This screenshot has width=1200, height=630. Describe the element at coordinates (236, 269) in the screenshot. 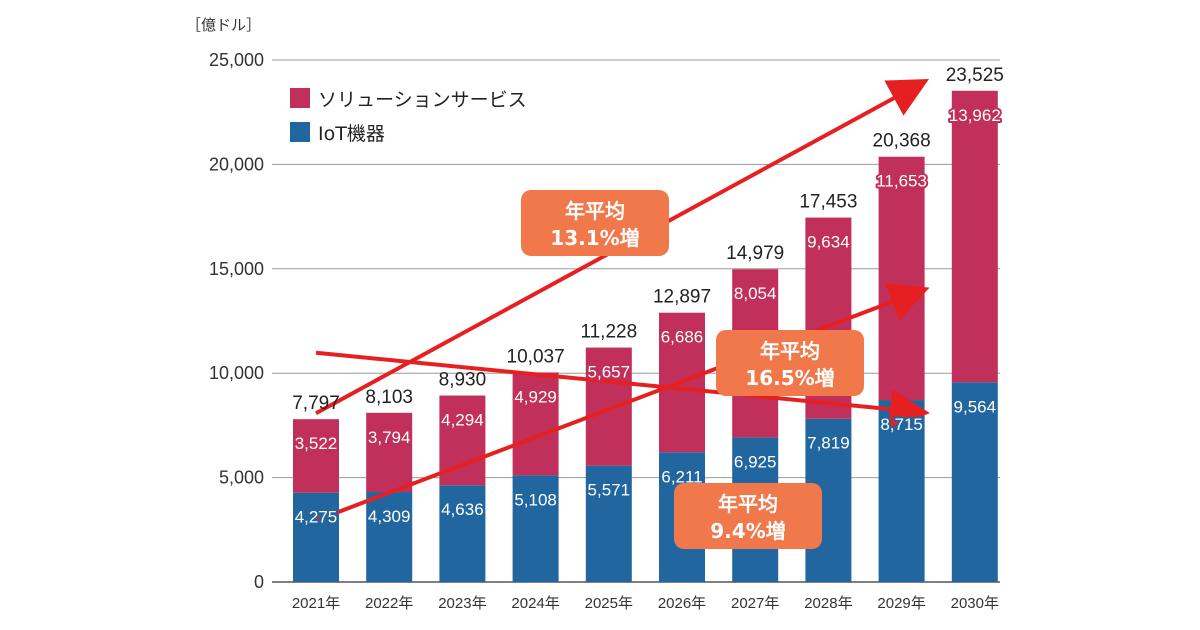

I see `y-tick-label: 15,000` at that location.